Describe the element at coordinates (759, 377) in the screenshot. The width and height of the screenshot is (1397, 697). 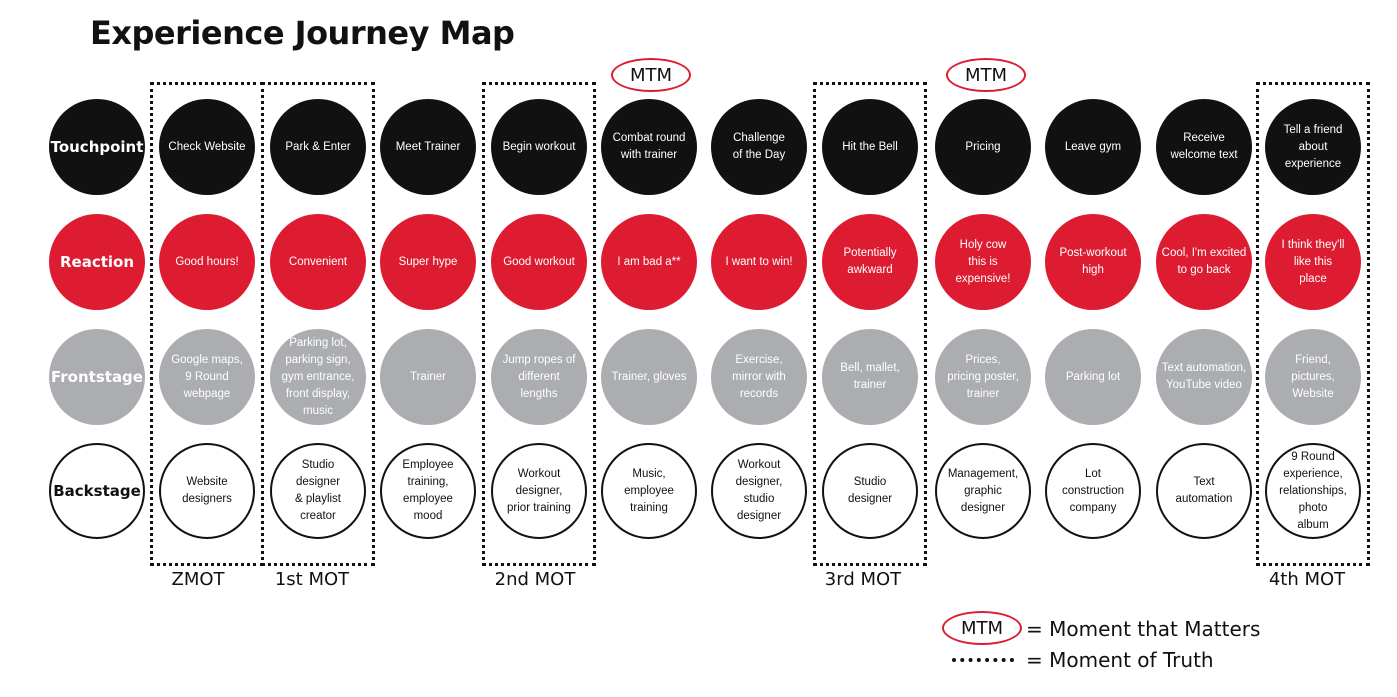
I see `frontstage-circle: Exercise, mirror with records` at that location.